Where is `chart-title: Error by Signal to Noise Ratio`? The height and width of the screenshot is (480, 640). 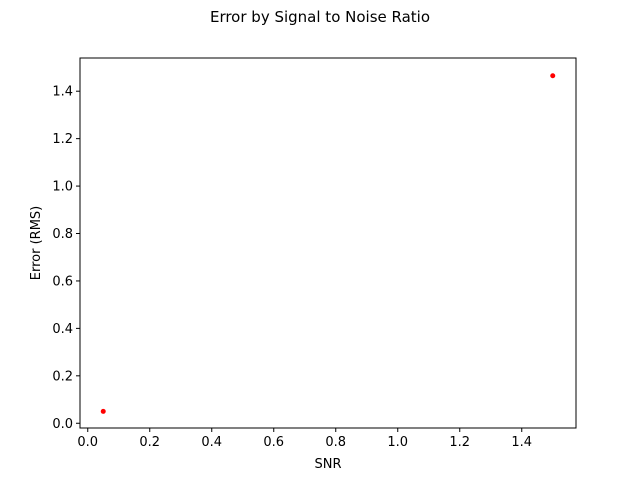 chart-title: Error by Signal to Noise Ratio is located at coordinates (320, 17).